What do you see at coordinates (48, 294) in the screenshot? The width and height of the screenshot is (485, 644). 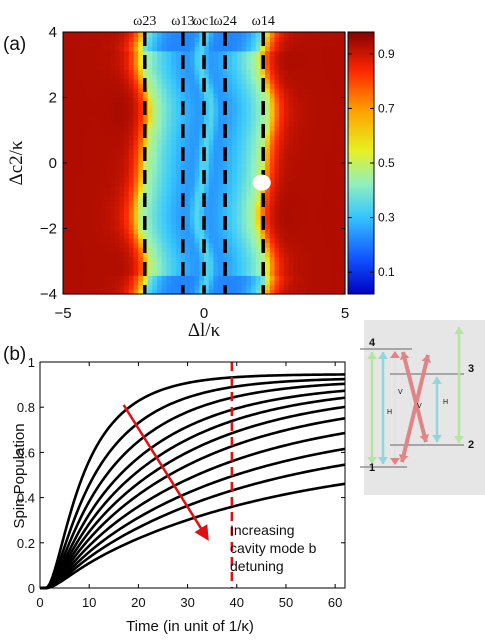 I see `heatmap-ytick-label: −4` at bounding box center [48, 294].